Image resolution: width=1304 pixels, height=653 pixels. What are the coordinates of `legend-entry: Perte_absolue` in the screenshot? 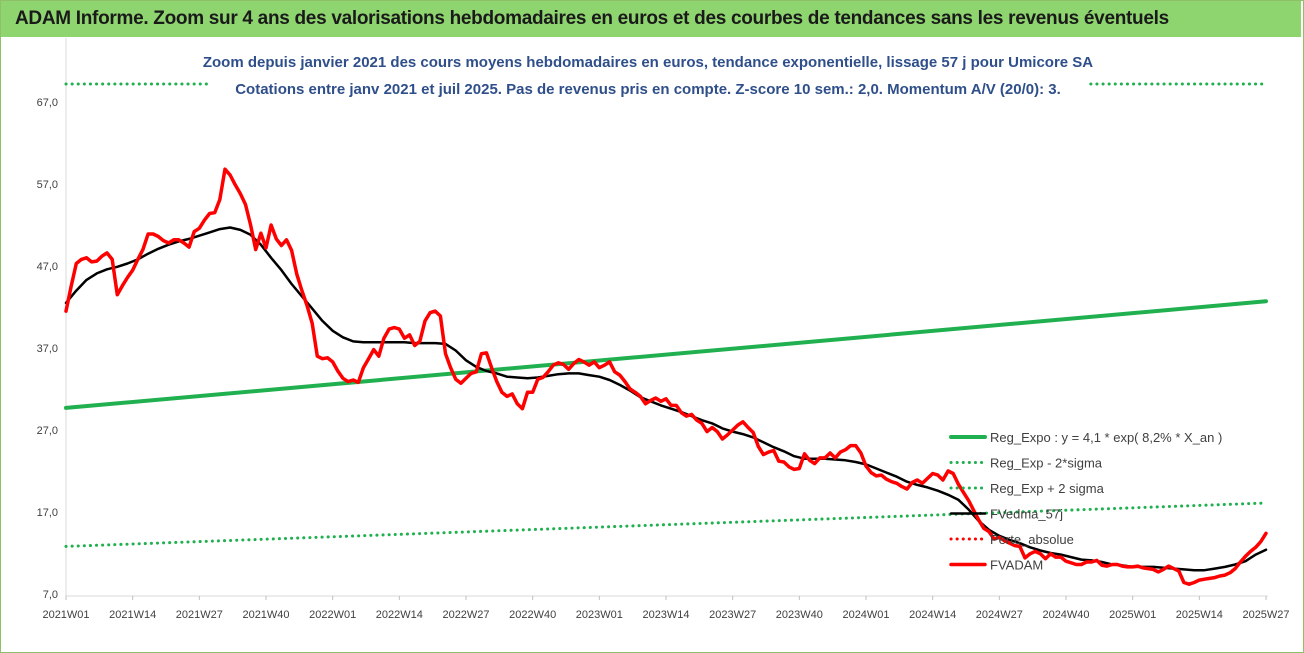 It's located at (1032, 539).